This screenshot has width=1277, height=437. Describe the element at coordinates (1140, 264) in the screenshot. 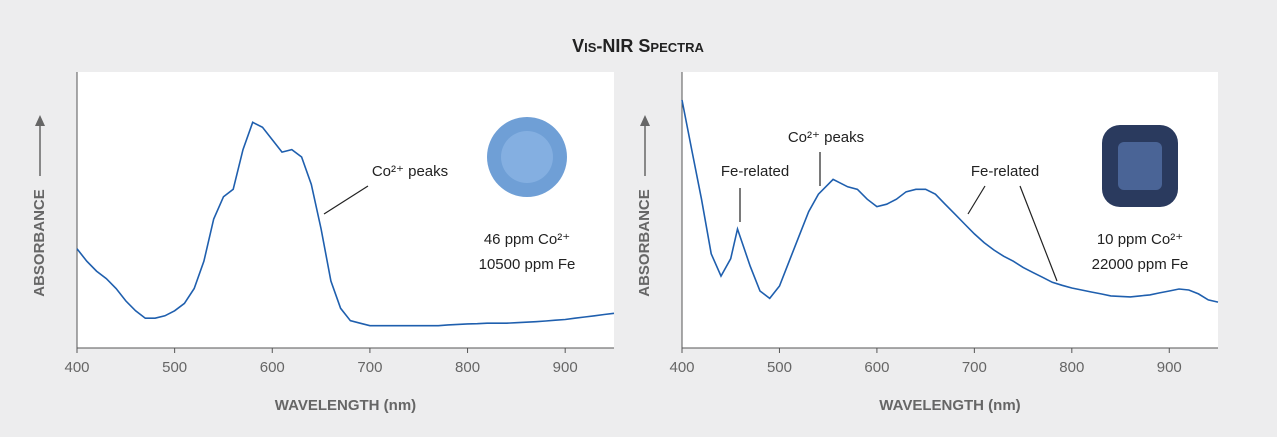

I see `annotation: 22000 ppm Fe` at that location.